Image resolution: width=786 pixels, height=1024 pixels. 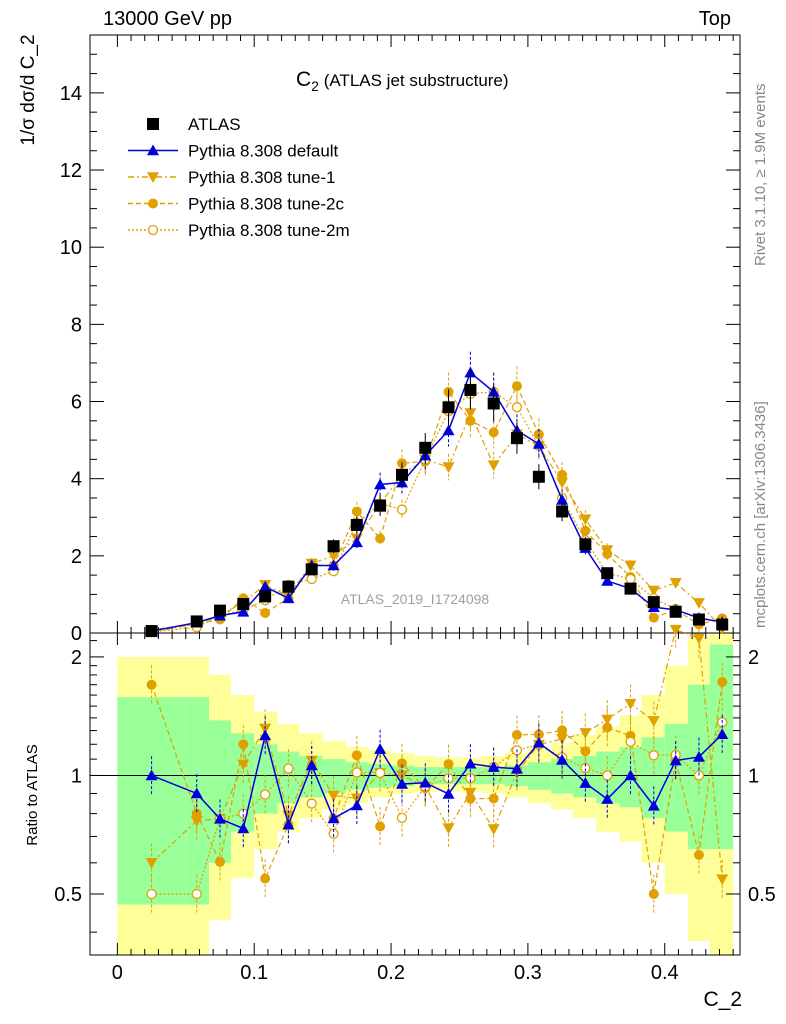 I want to click on x-tick-label: 0, so click(x=117, y=973).